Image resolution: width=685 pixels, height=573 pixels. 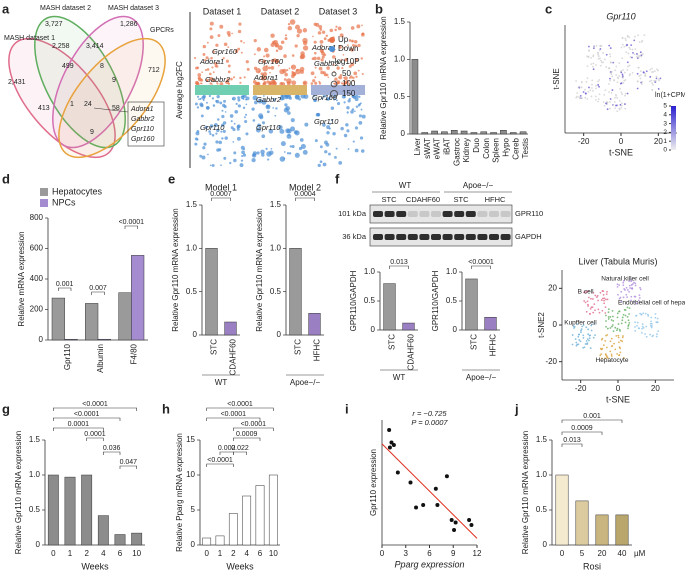 I want to click on y-tick-label: 0, so click(x=279, y=334).